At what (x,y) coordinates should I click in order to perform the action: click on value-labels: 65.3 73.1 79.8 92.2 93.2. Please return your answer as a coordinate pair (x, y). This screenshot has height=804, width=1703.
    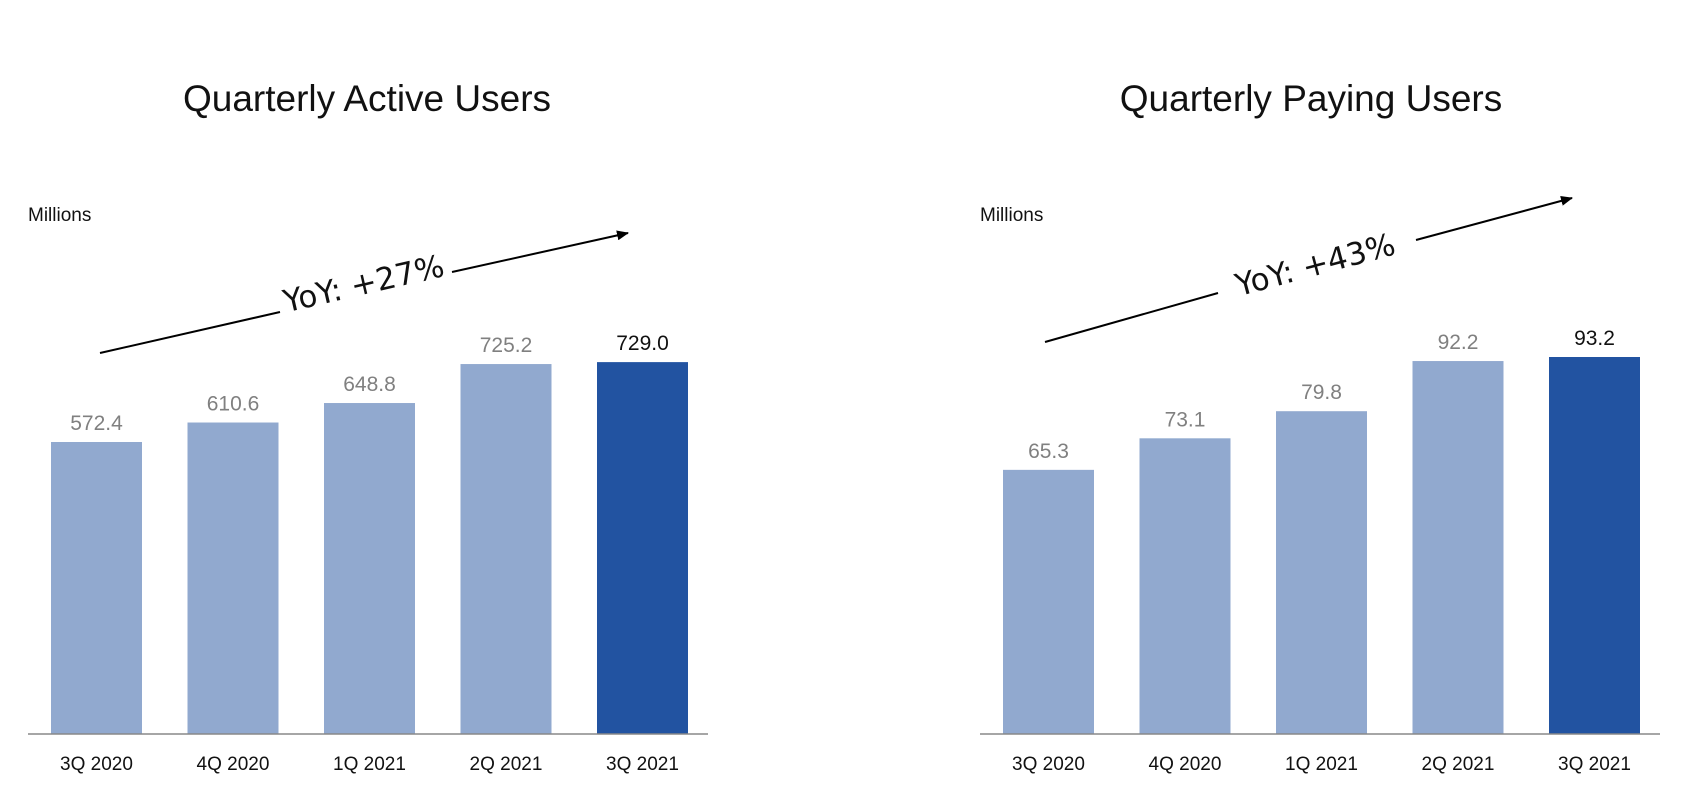
    Looking at the image, I should click on (1321, 395).